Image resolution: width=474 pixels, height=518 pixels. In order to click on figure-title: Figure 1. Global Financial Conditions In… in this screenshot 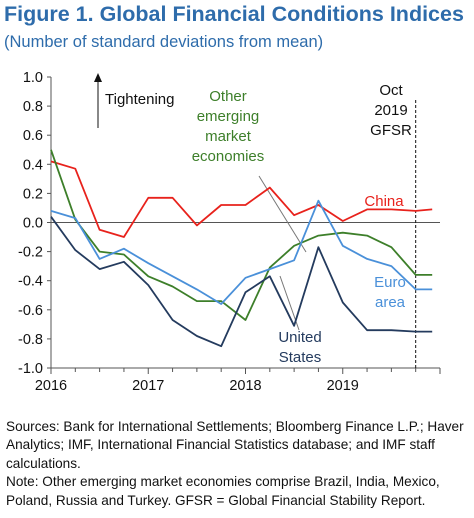, I will do `click(234, 14)`.